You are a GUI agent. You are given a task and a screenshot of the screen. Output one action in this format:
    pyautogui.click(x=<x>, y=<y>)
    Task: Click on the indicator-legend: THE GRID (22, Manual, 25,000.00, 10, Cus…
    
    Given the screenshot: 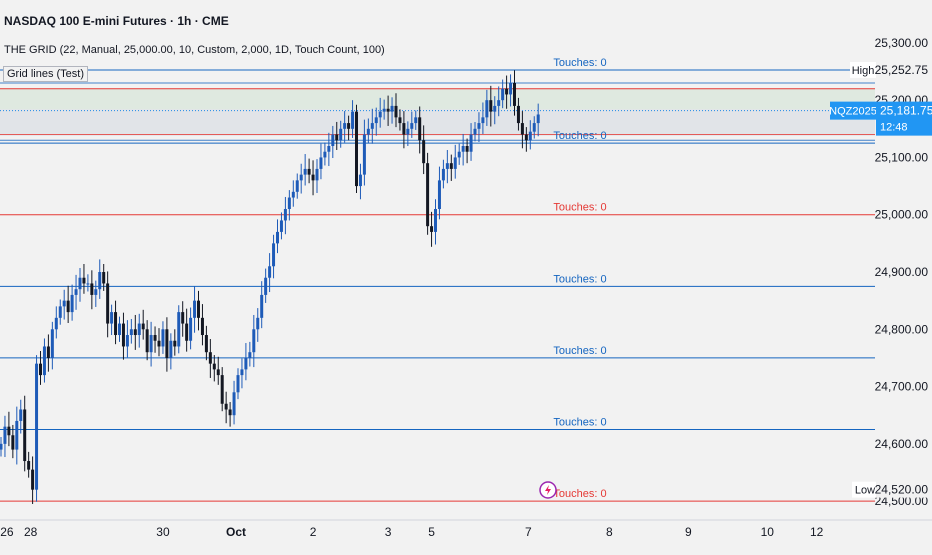 What is the action you would take?
    pyautogui.click(x=194, y=50)
    